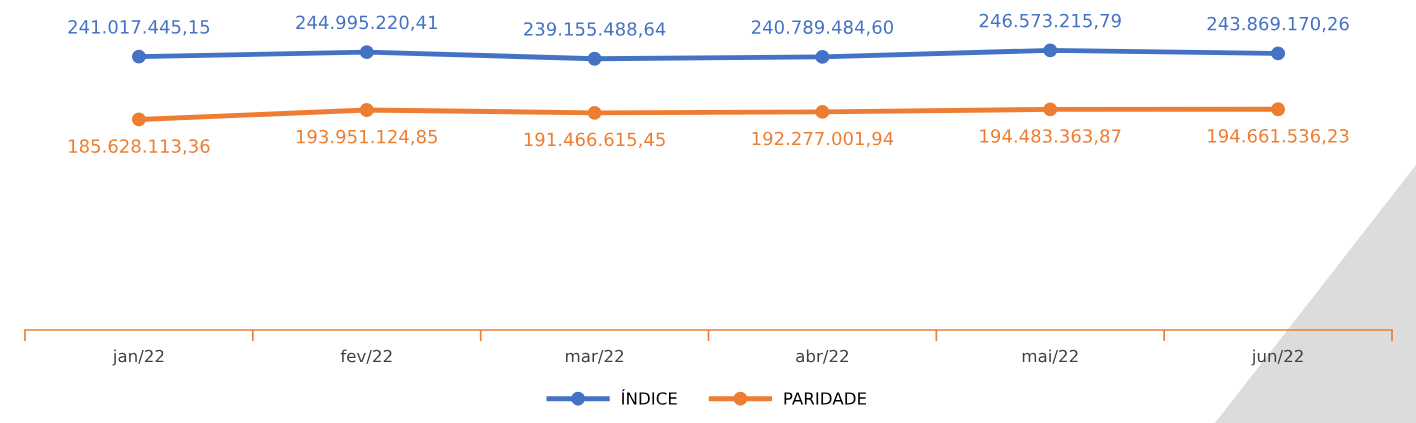 The width and height of the screenshot is (1416, 423). I want to click on data-label: 193.951.124,85, so click(366, 137).